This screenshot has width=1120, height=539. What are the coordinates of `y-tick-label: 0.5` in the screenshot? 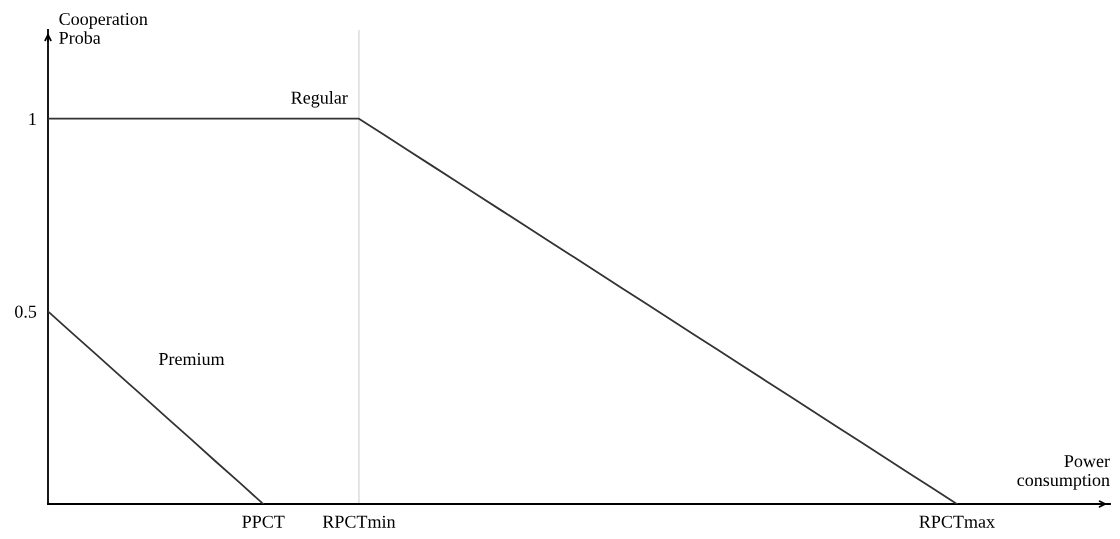 It's located at (26, 311).